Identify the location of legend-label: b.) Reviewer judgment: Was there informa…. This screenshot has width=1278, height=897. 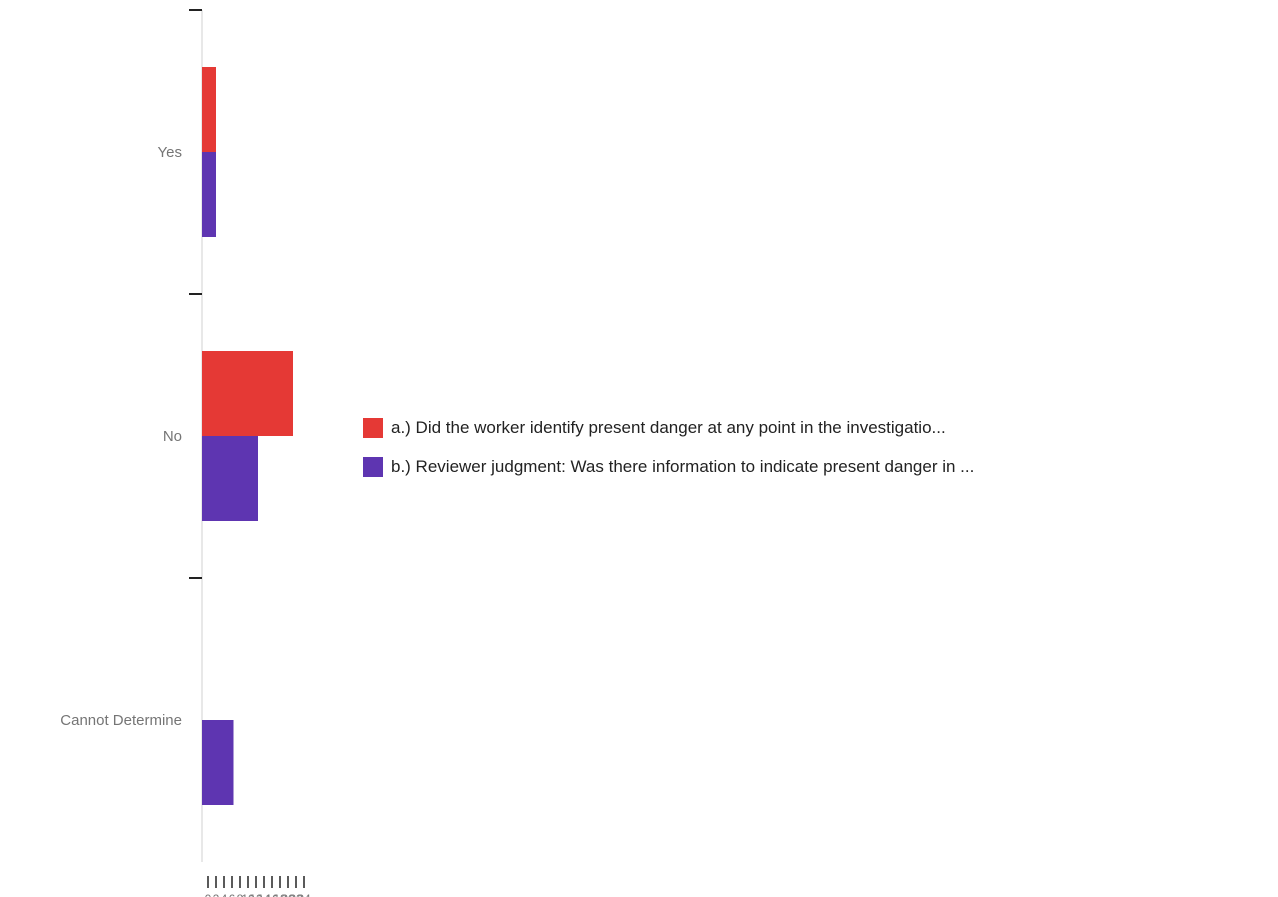
(683, 466).